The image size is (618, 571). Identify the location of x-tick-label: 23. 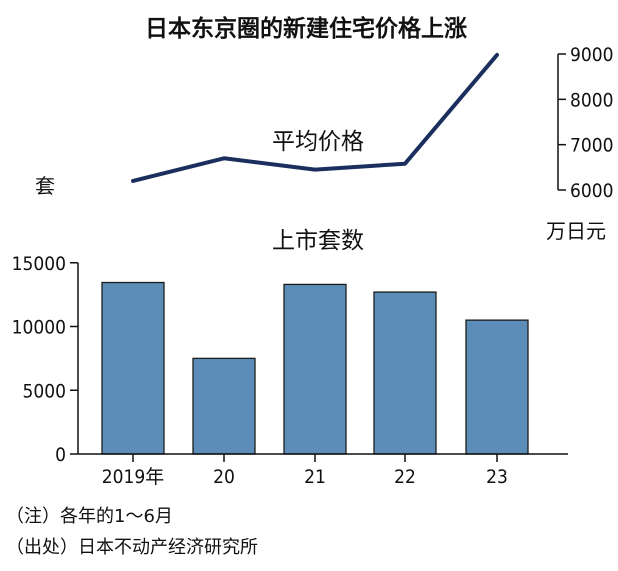
(497, 477).